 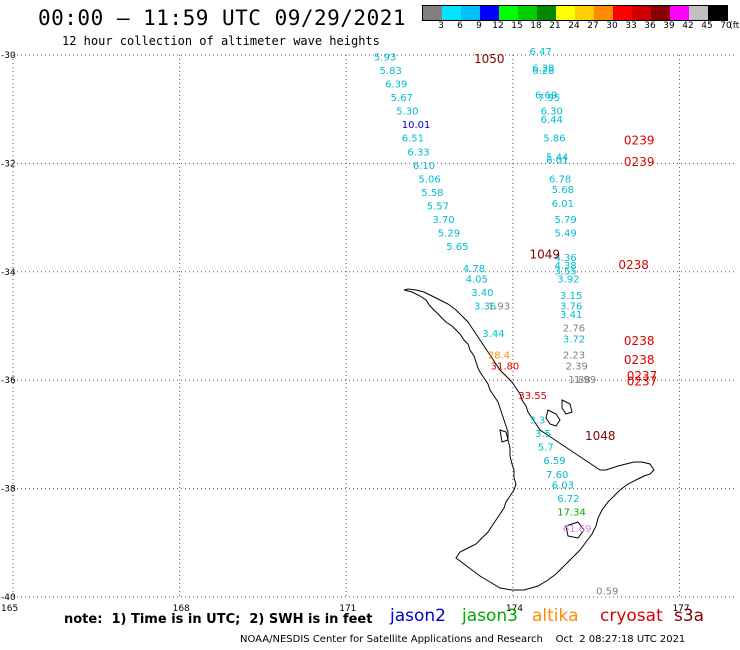 What do you see at coordinates (457, 247) in the screenshot?
I see `wave-height-label-jason3: 5.65` at bounding box center [457, 247].